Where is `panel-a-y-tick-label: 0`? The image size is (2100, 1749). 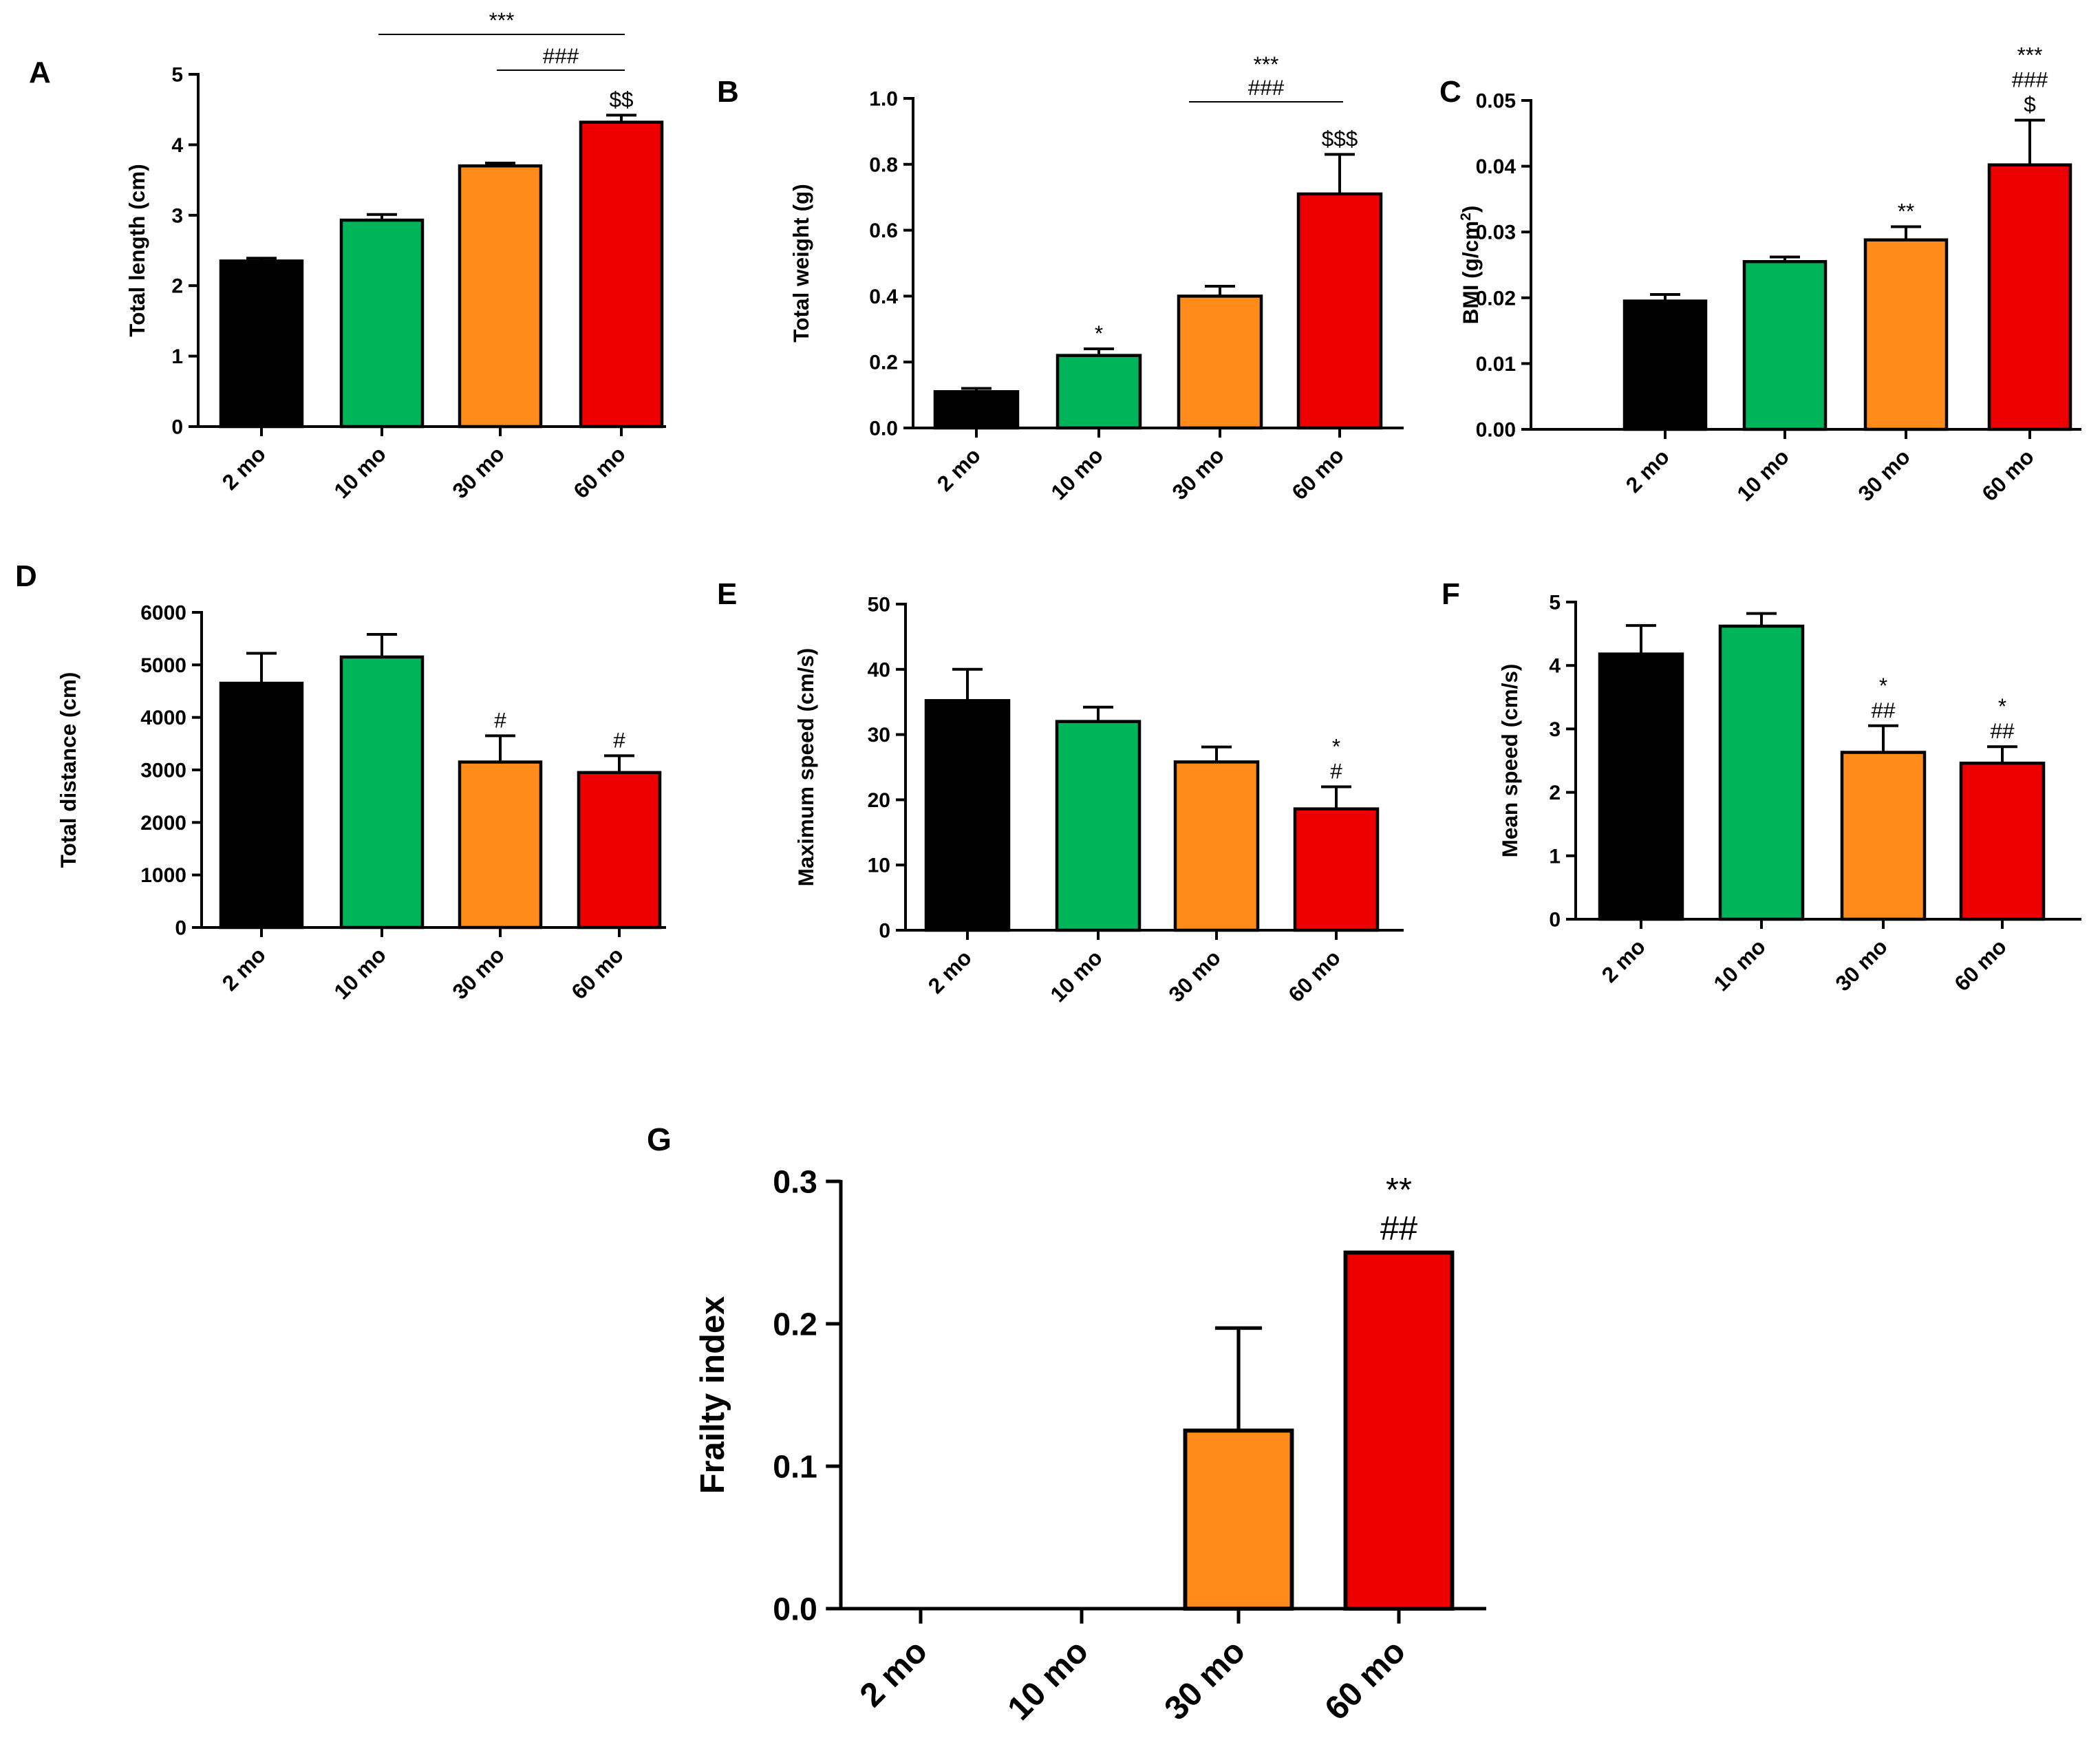 panel-a-y-tick-label: 0 is located at coordinates (177, 427).